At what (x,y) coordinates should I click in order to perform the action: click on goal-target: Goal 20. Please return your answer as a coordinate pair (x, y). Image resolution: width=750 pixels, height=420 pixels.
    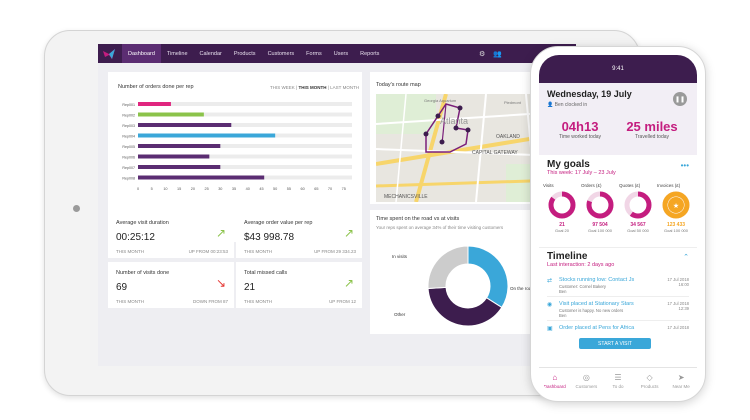
    Looking at the image, I should click on (561, 230).